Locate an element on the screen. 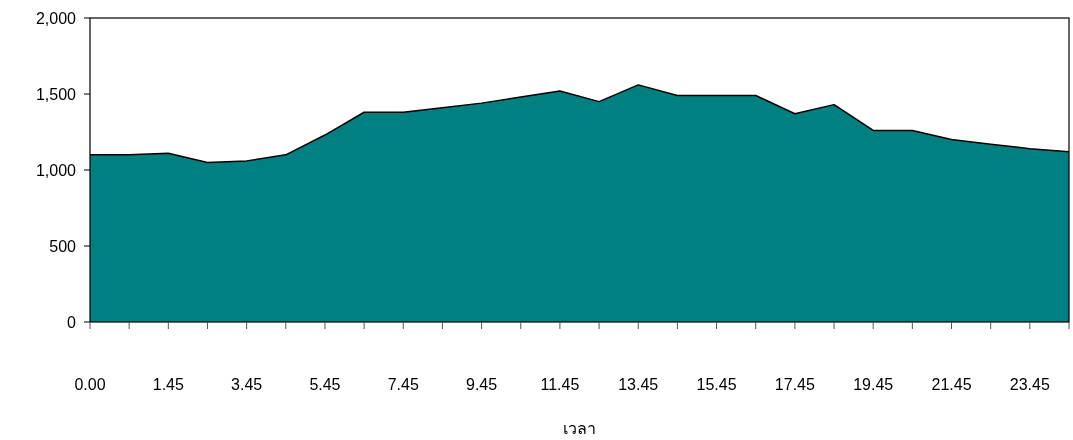 Image resolution: width=1073 pixels, height=440 pixels. x-tick-label: 17.45 is located at coordinates (794, 384).